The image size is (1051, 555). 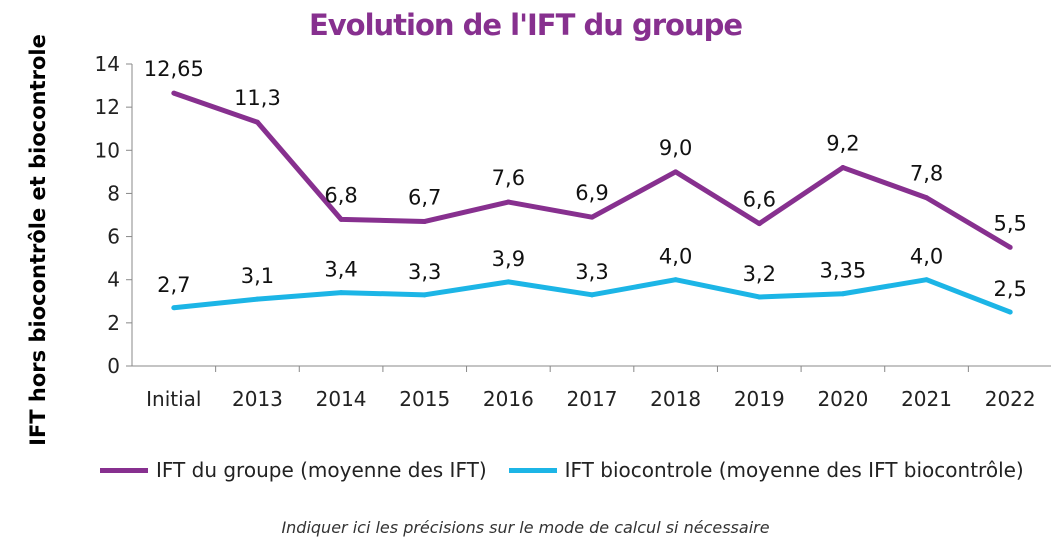 I want to click on data-label: 3,35, so click(x=843, y=271).